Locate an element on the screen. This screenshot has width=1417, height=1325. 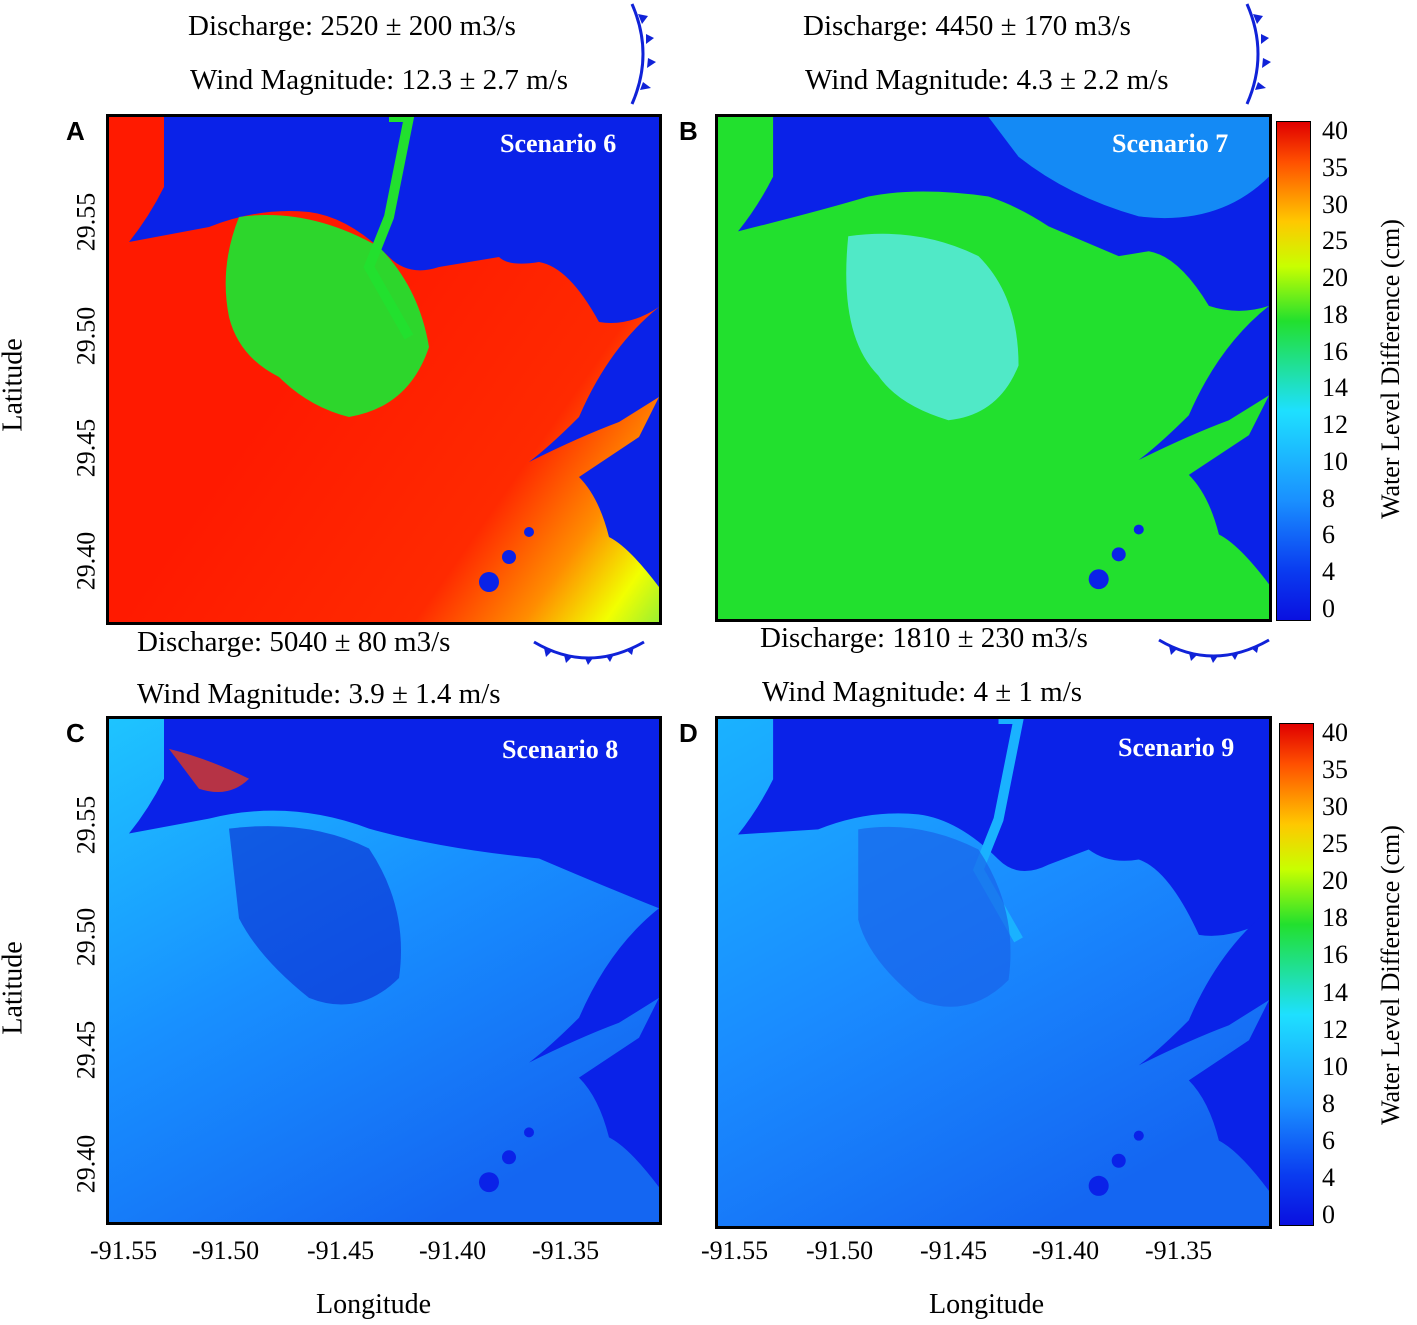
xtick-d-3: -91.45 is located at coordinates (954, 1250).